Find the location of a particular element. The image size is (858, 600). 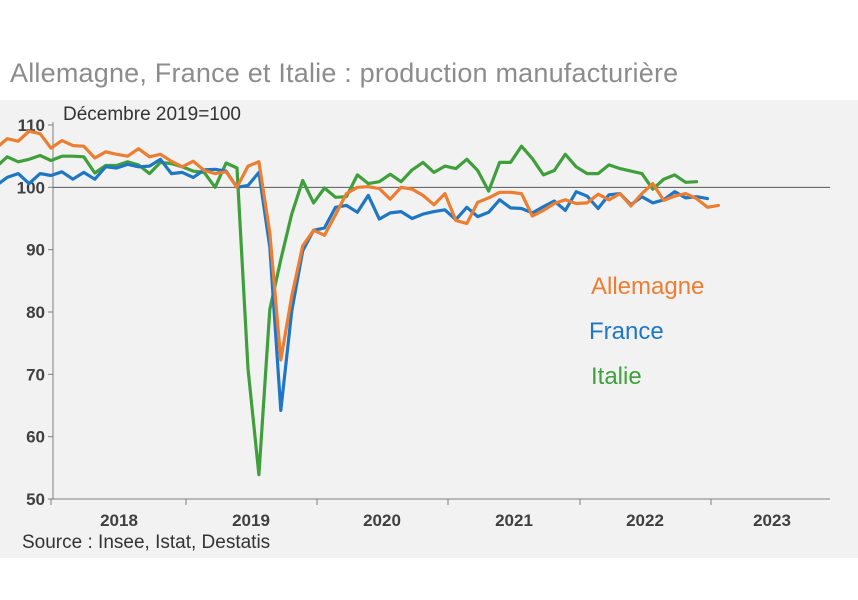

y-tick-label: 90 is located at coordinates (35, 250).